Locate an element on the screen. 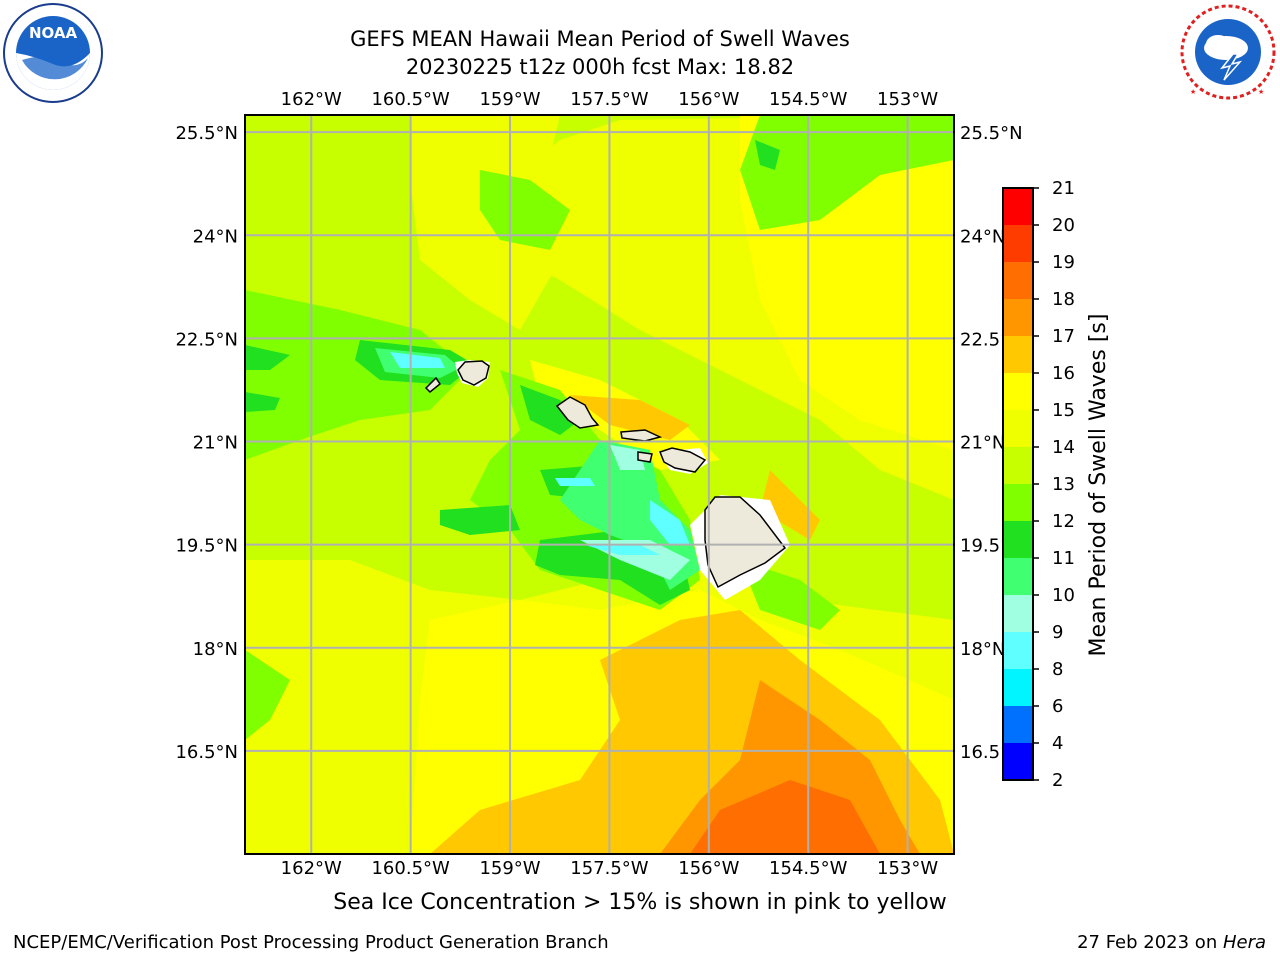 The width and height of the screenshot is (1280, 960). x-tick-label-top: 160.5°W is located at coordinates (410, 99).